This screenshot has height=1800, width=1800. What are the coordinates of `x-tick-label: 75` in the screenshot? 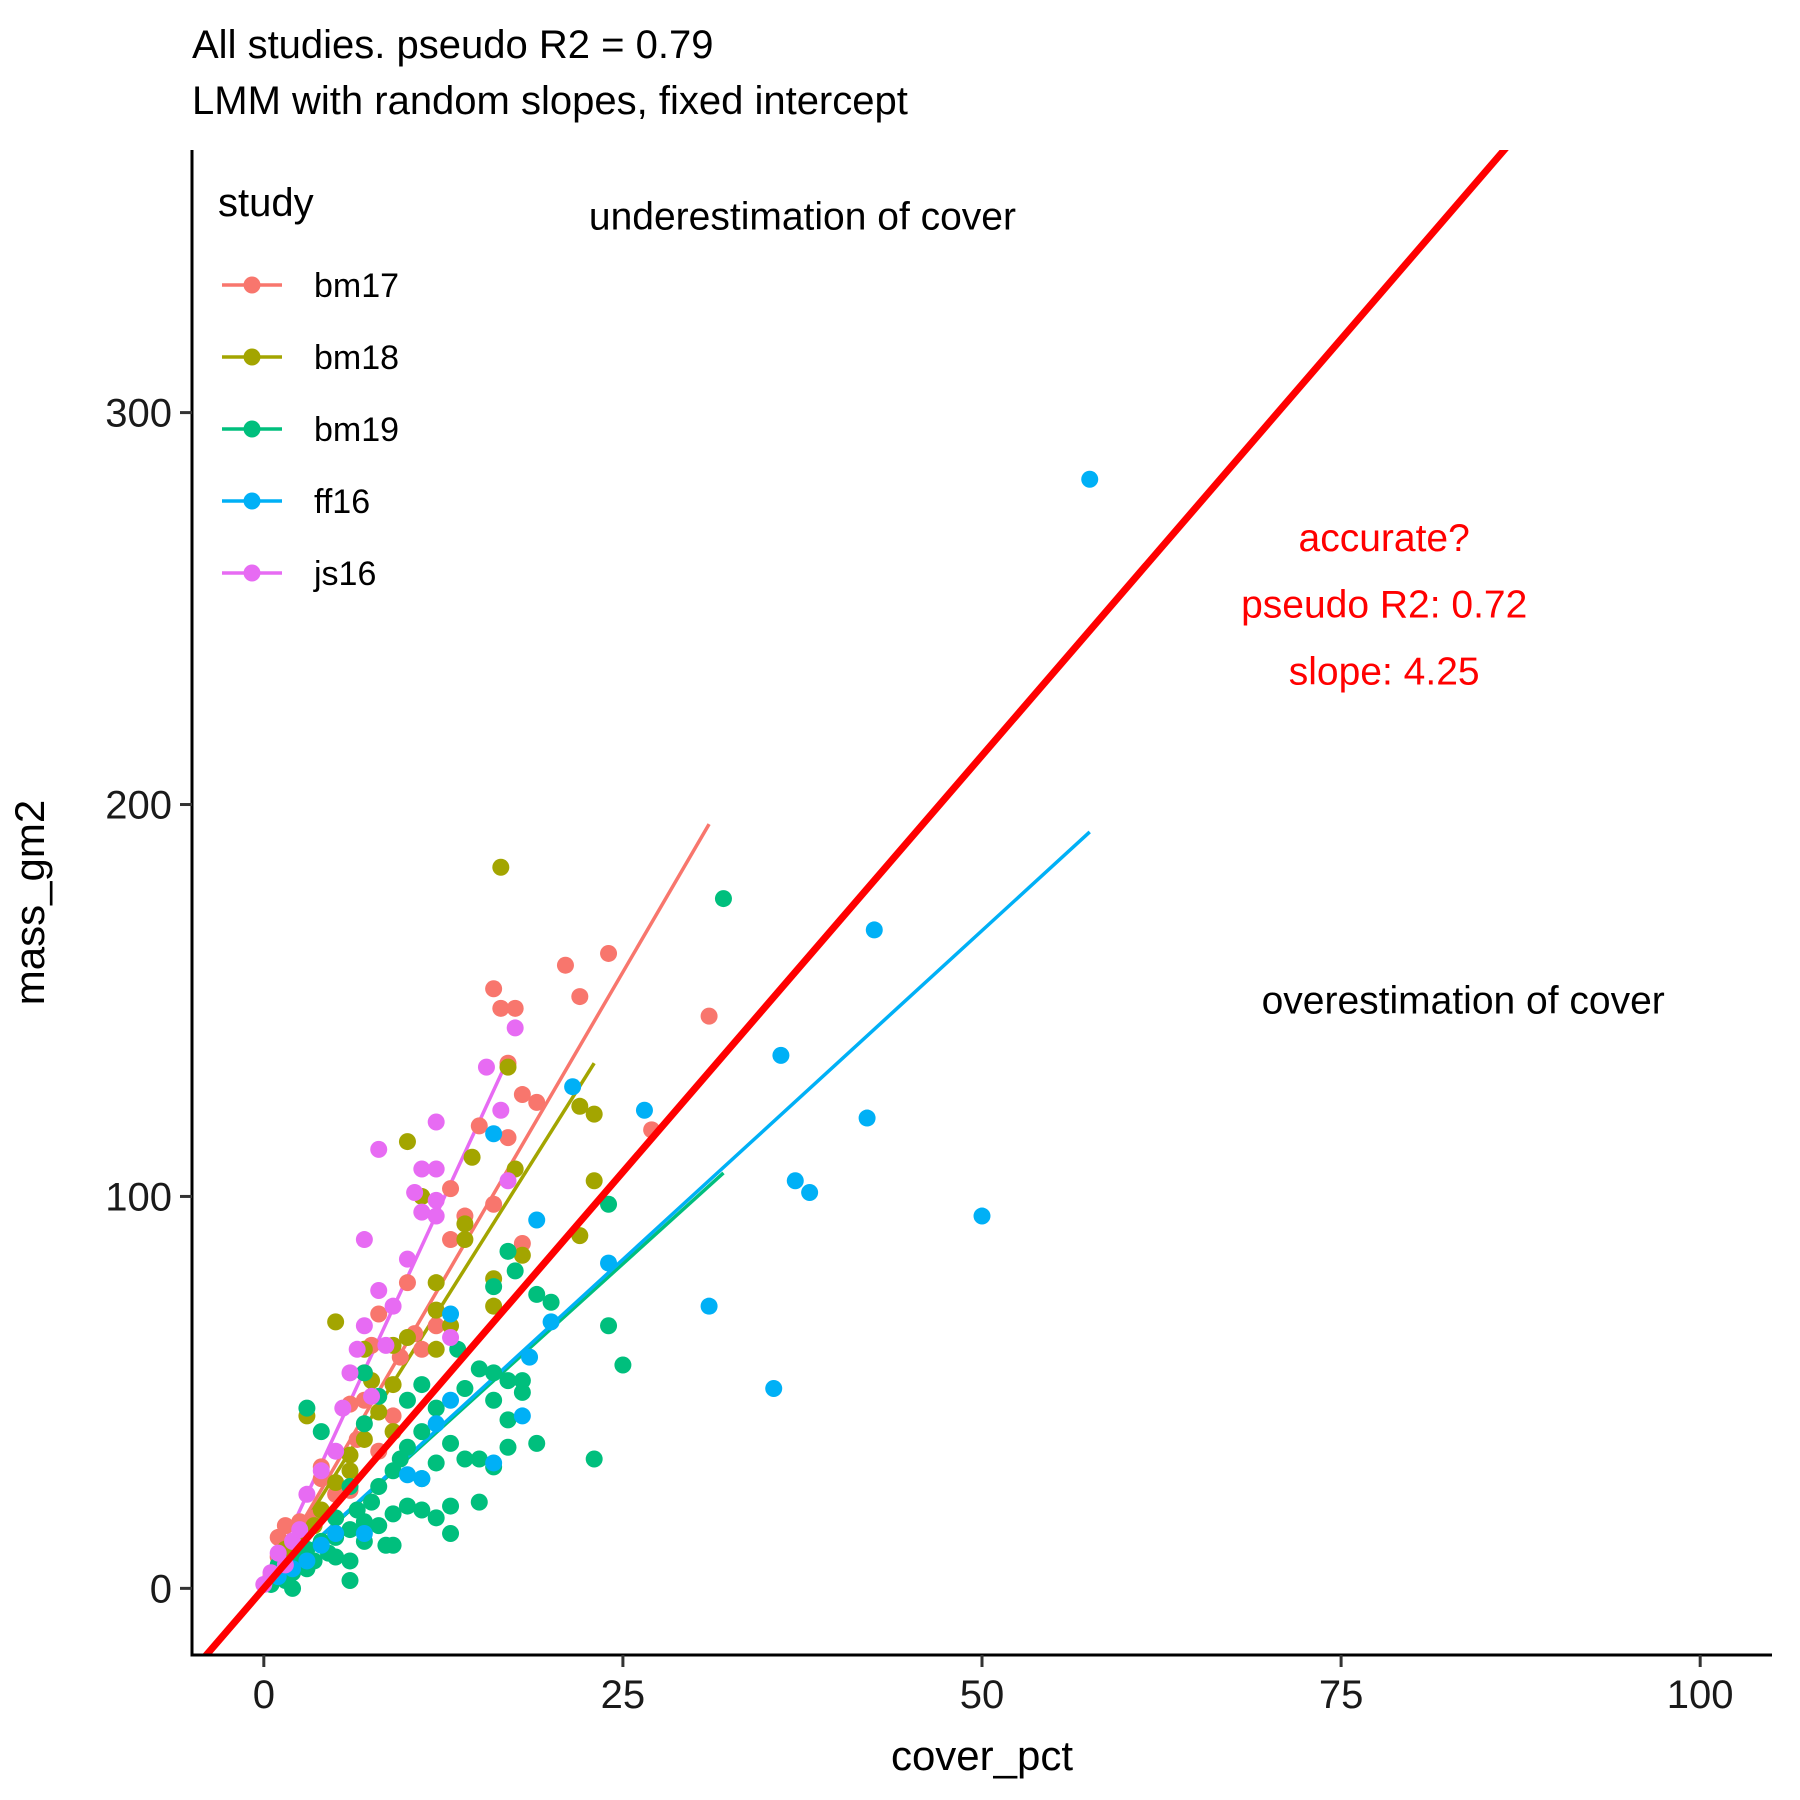 It's located at (1341, 1695).